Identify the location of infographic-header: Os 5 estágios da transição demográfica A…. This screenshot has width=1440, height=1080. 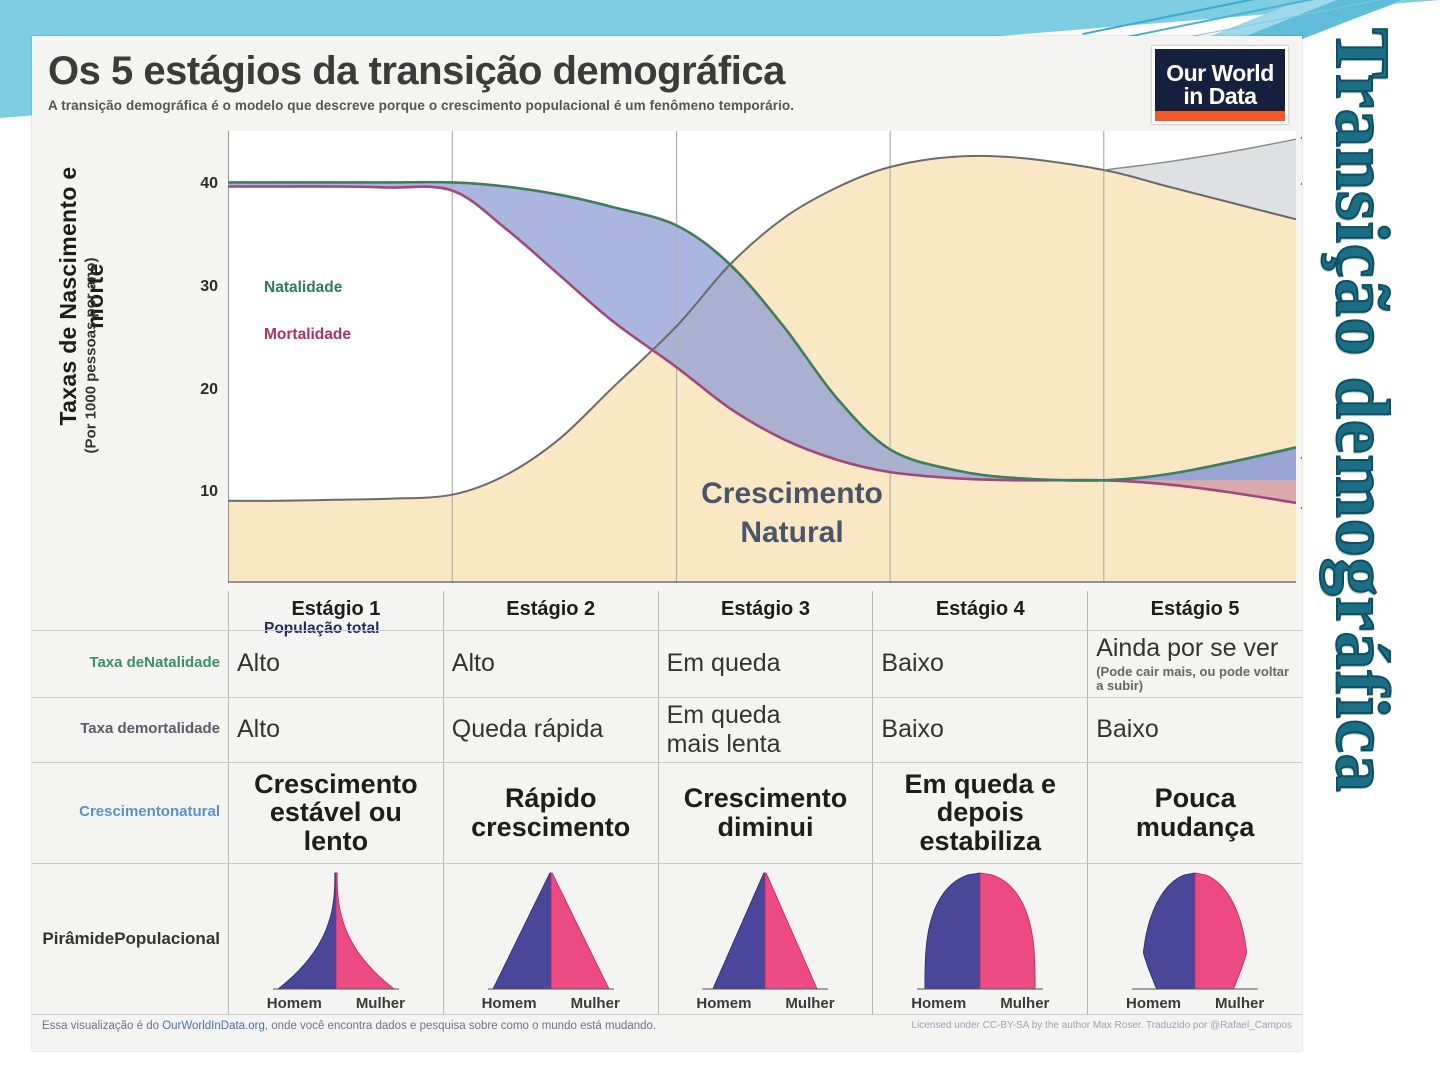
(667, 80).